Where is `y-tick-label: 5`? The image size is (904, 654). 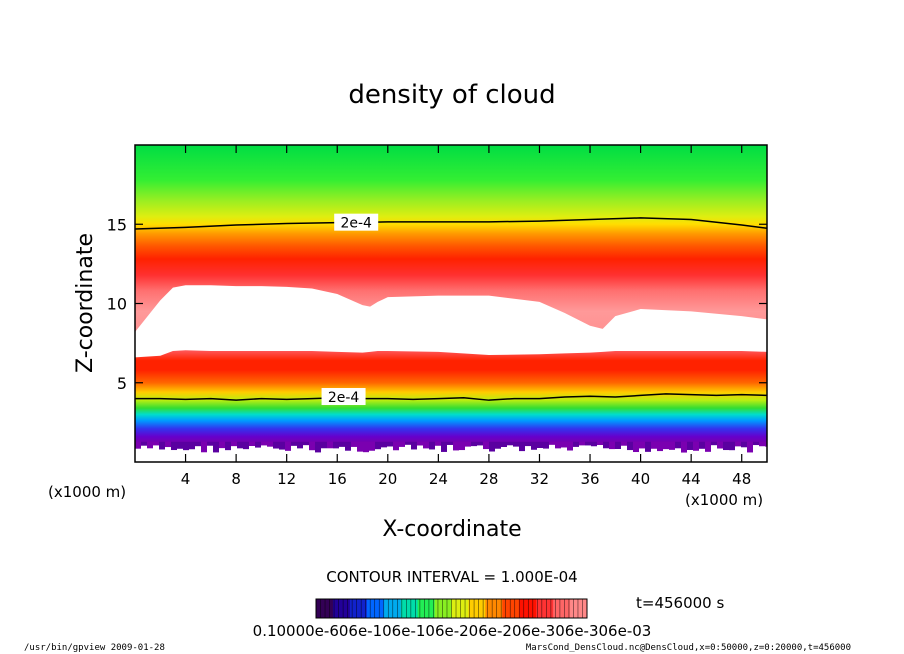
y-tick-label: 5 is located at coordinates (122, 383).